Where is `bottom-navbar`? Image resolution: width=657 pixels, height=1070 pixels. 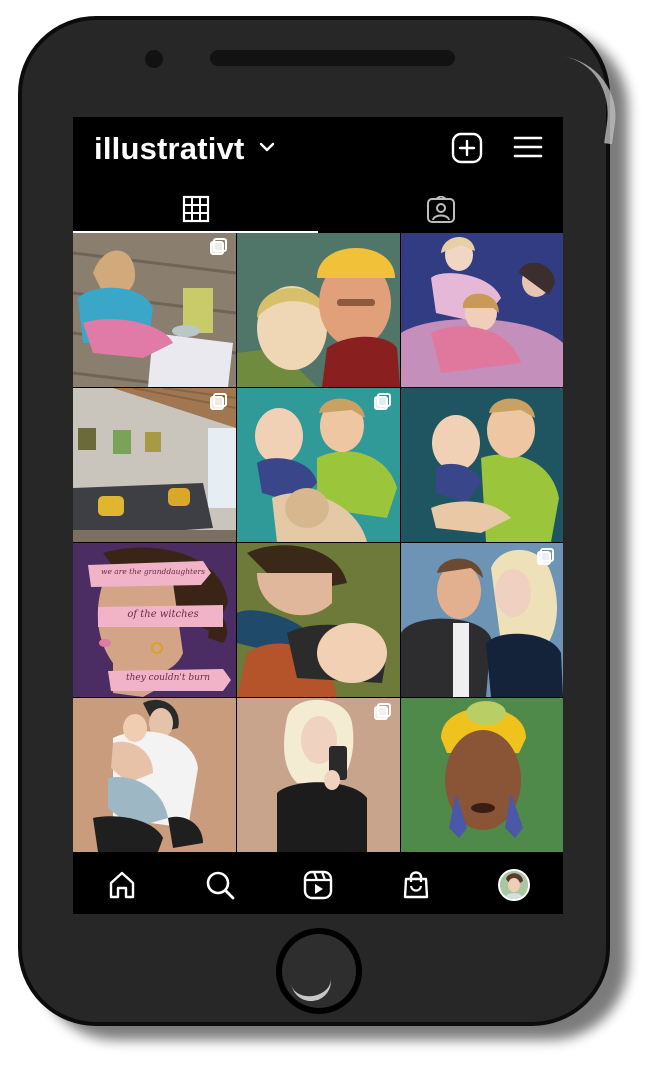 bottom-navbar is located at coordinates (318, 884).